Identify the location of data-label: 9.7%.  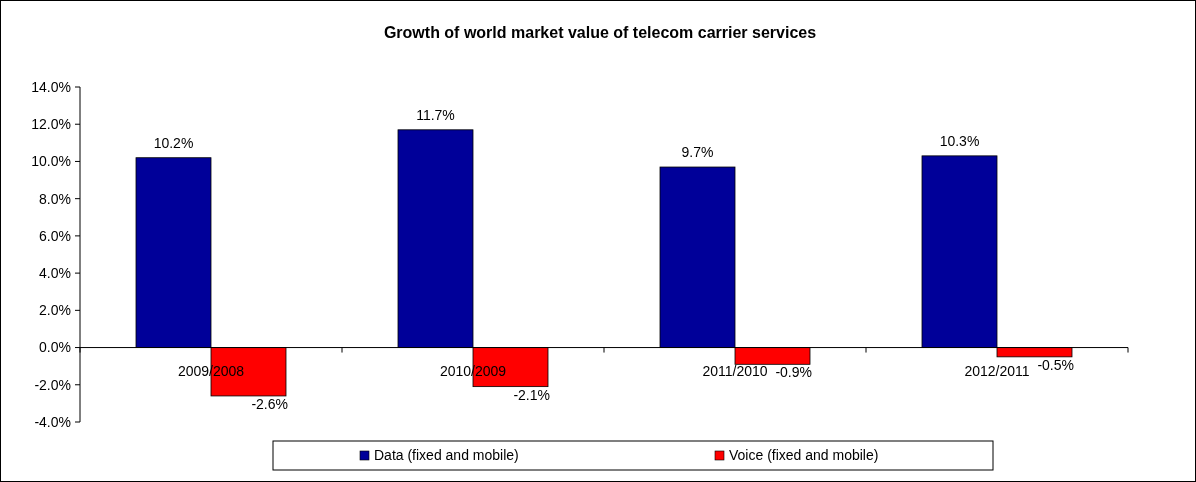
(697, 152).